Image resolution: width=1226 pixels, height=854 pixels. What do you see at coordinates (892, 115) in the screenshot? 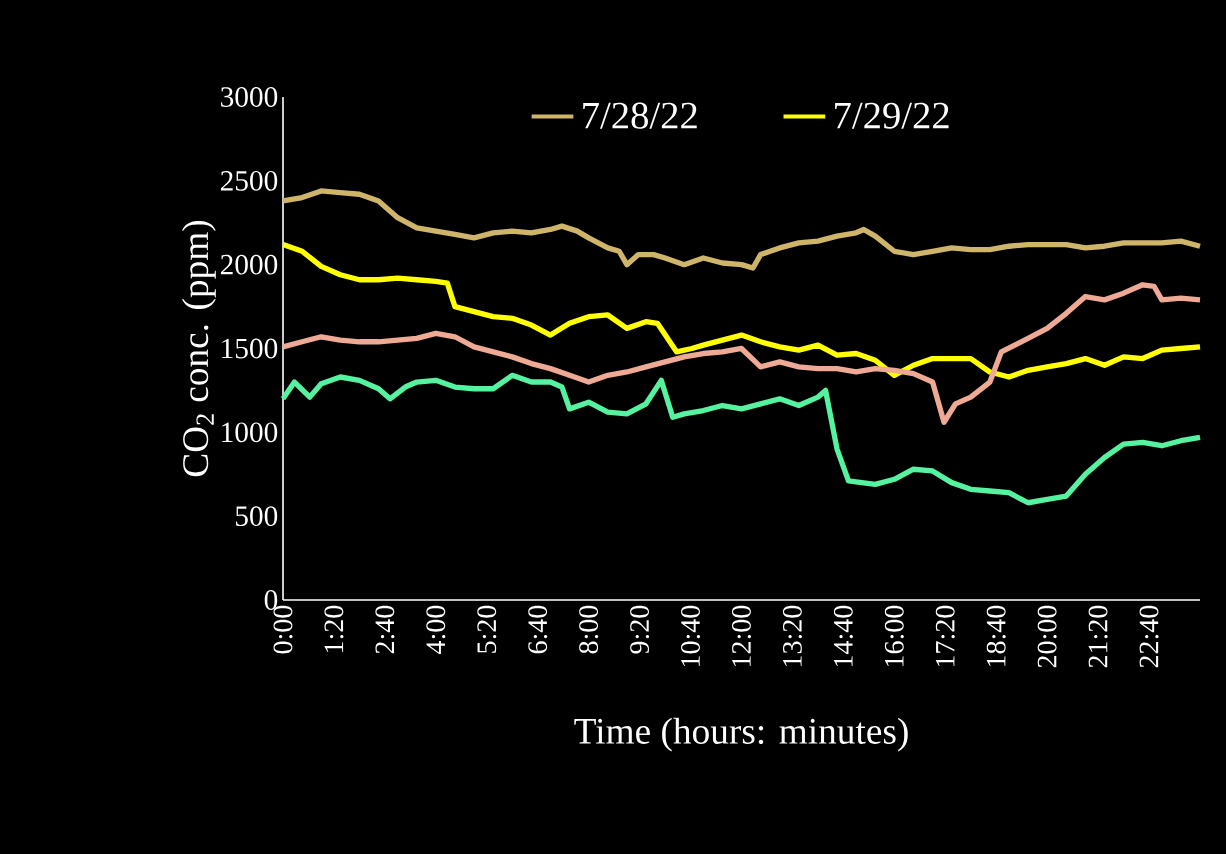
I see `legend-label: 7/29/22` at bounding box center [892, 115].